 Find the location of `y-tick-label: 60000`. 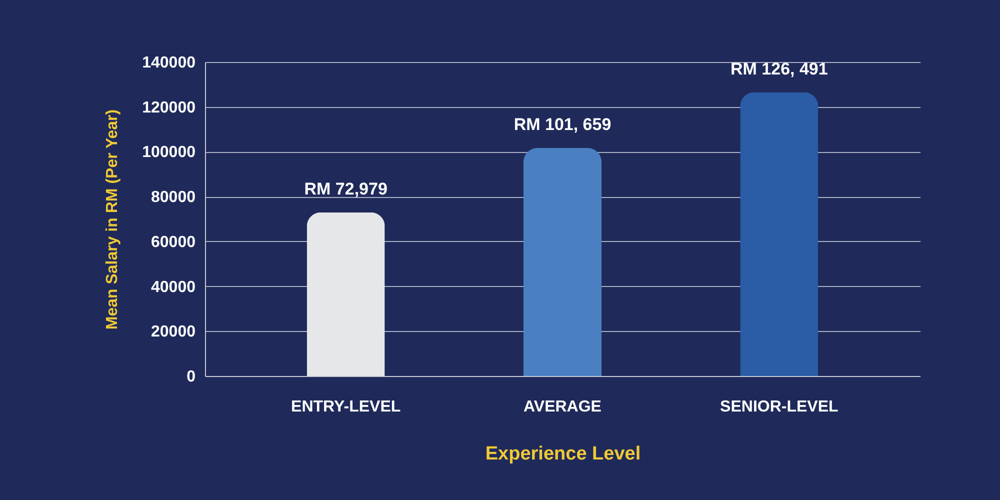

y-tick-label: 60000 is located at coordinates (173, 242).